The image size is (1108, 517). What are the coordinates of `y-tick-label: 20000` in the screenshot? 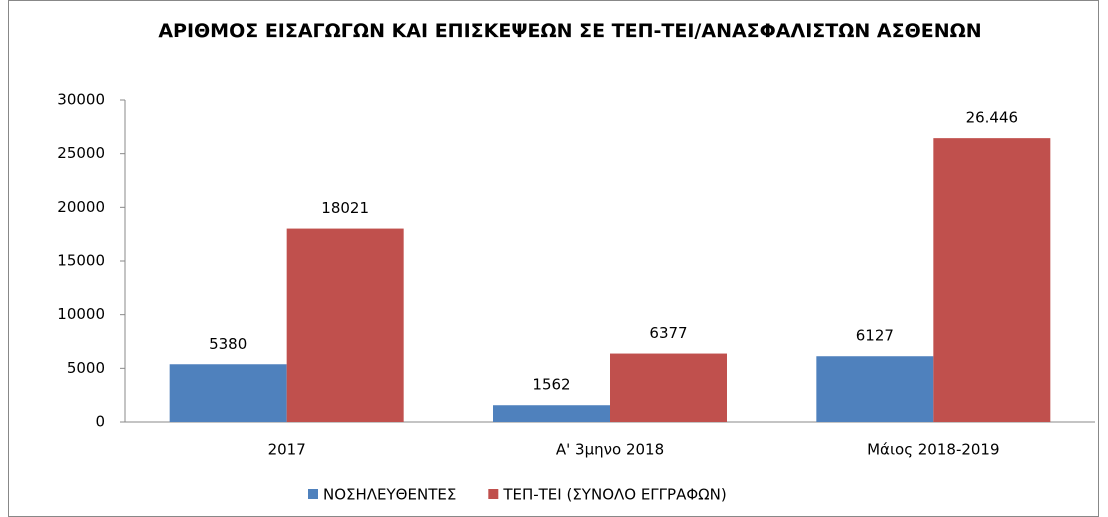 It's located at (81, 207).